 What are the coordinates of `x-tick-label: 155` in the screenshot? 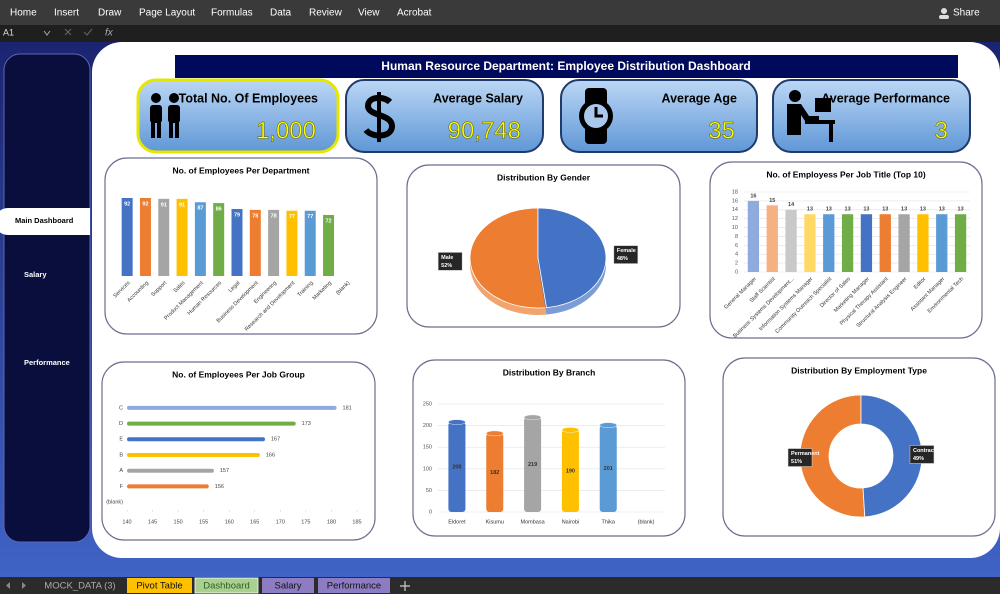 It's located at (203, 522).